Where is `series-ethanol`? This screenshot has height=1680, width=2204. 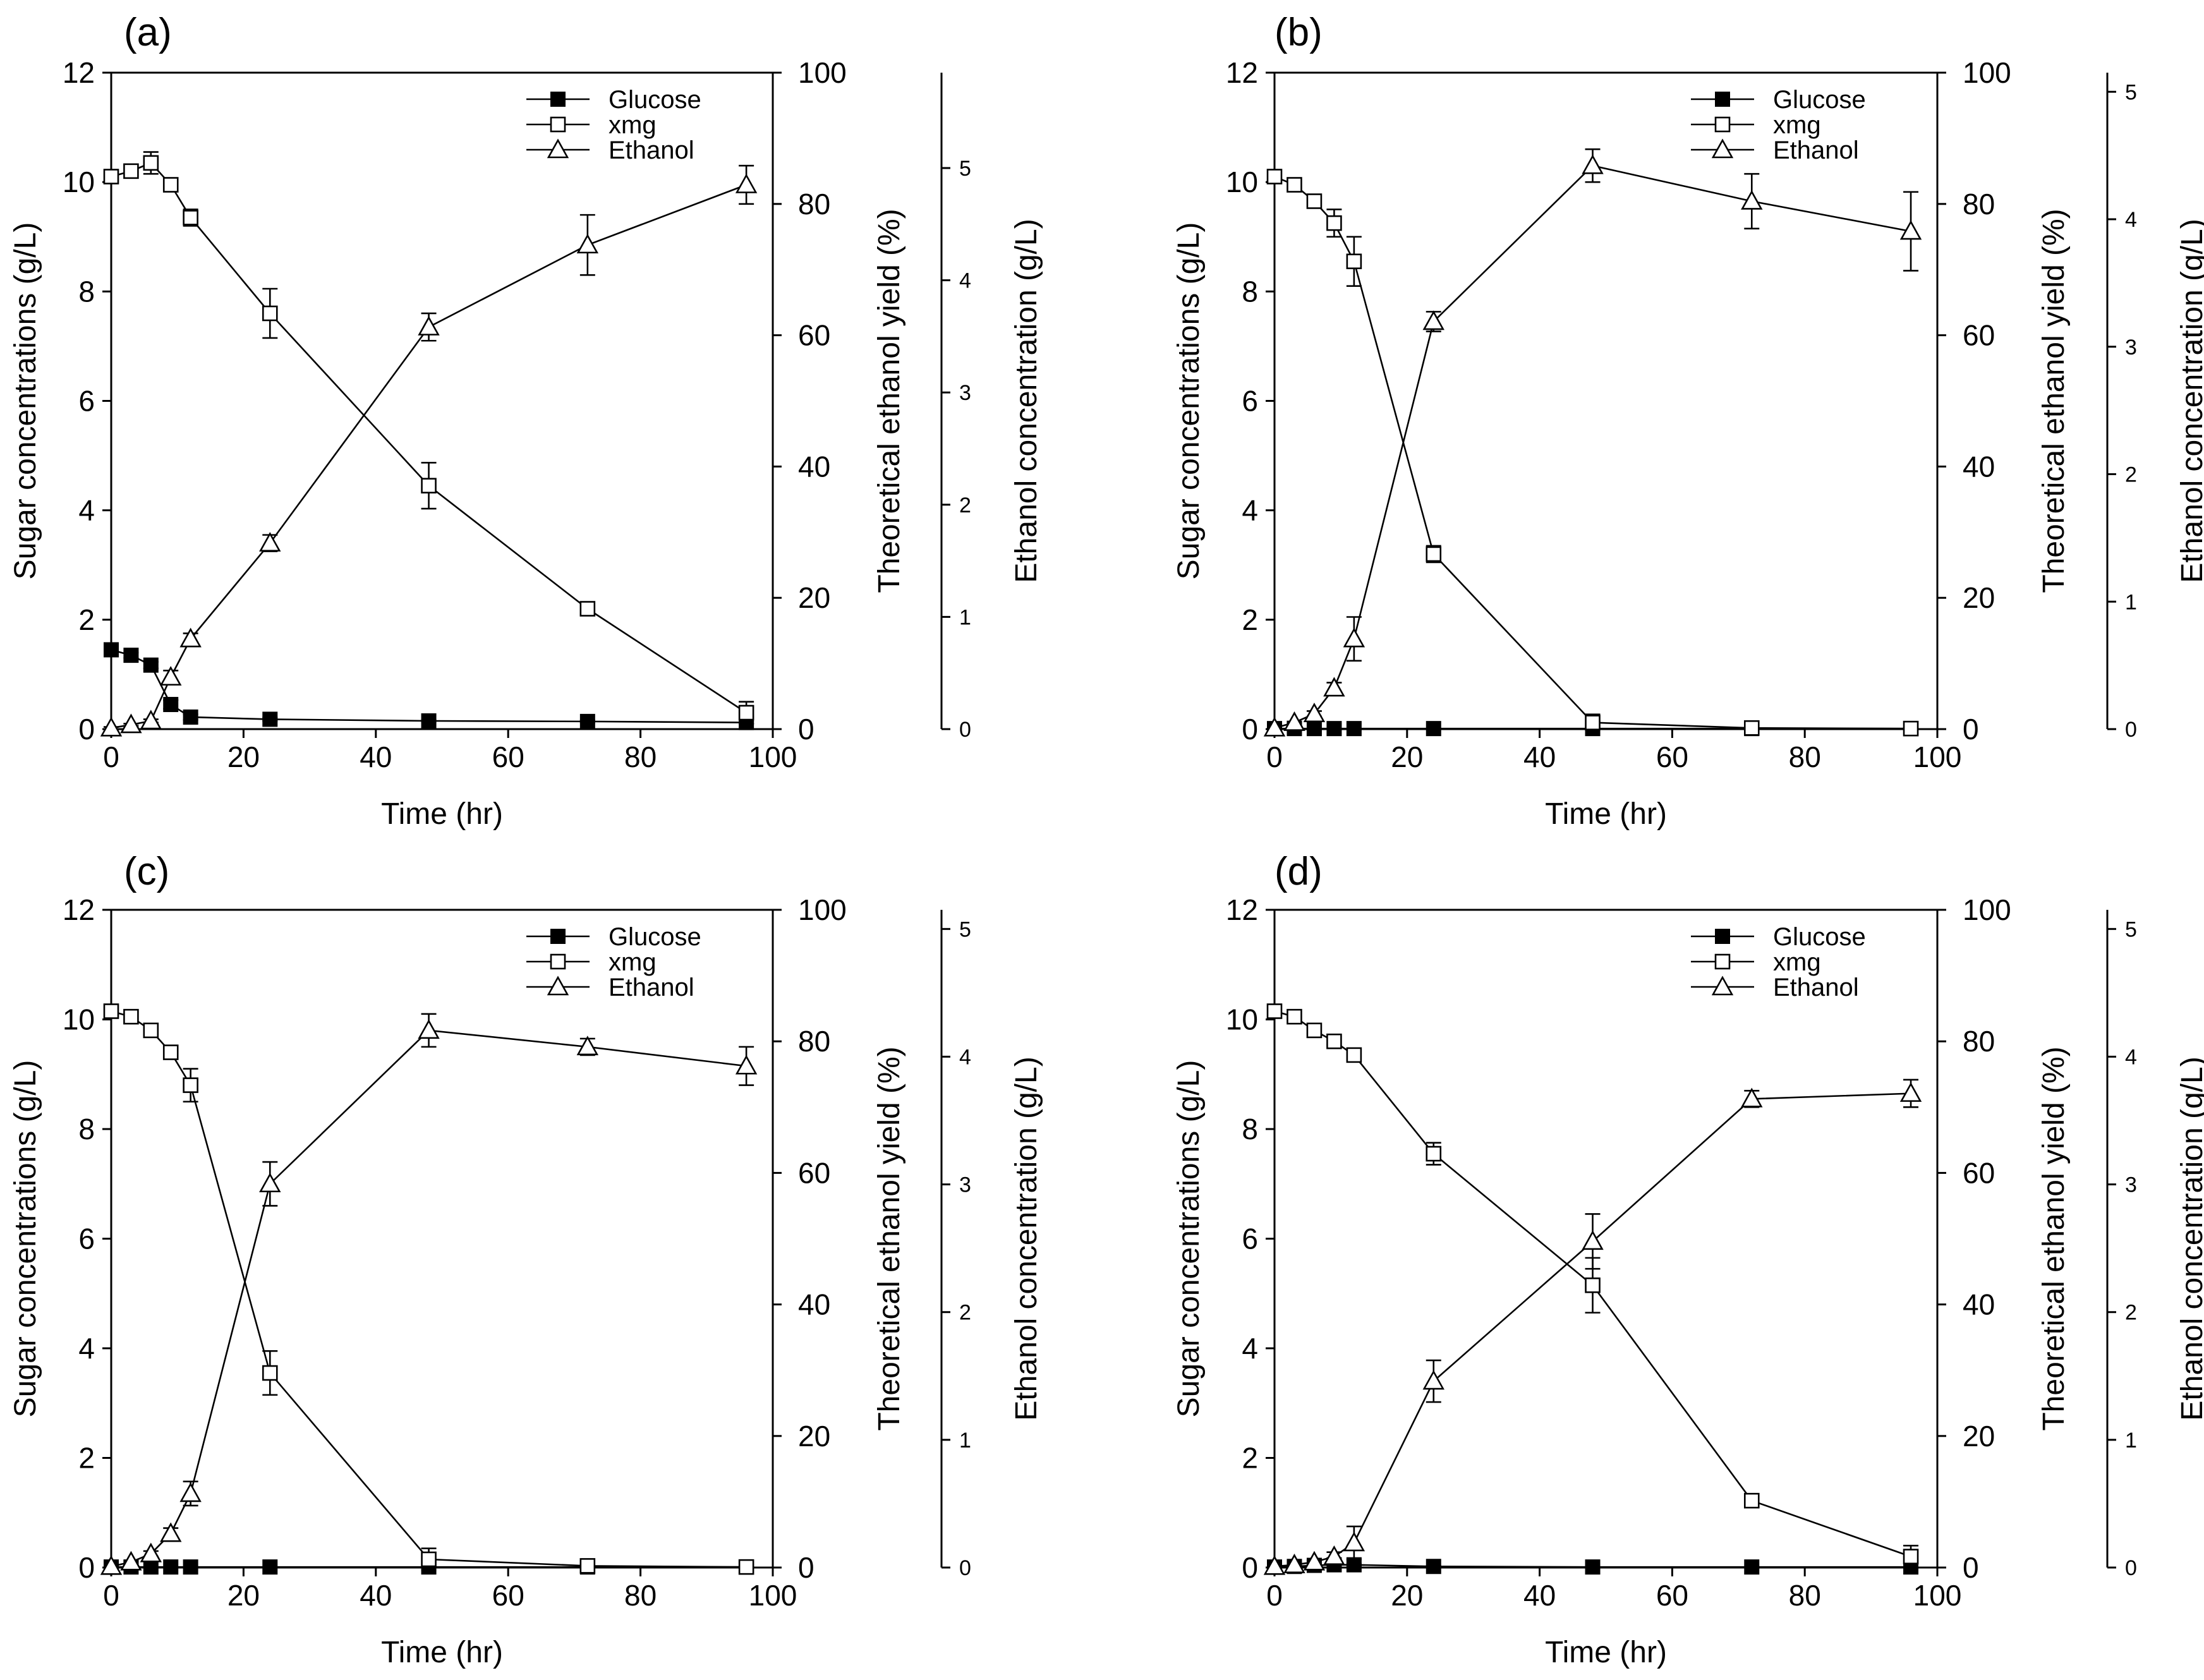 series-ethanol is located at coordinates (429, 450).